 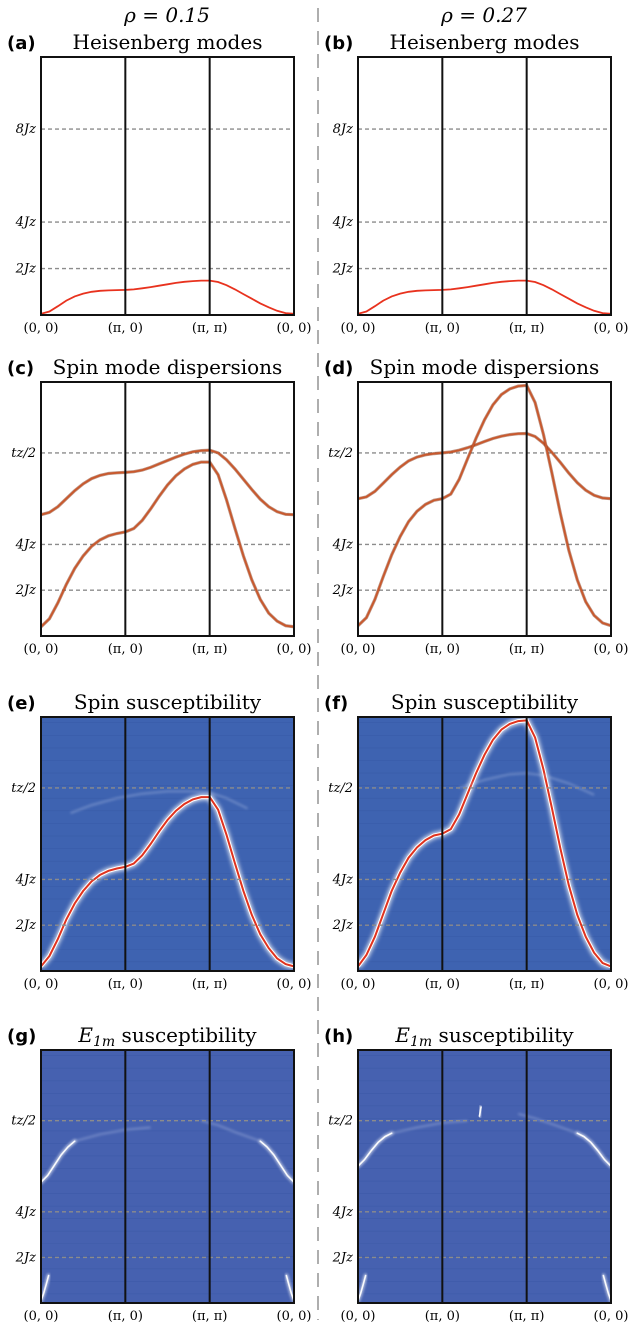 I want to click on panel-label: (b), so click(x=338, y=43).